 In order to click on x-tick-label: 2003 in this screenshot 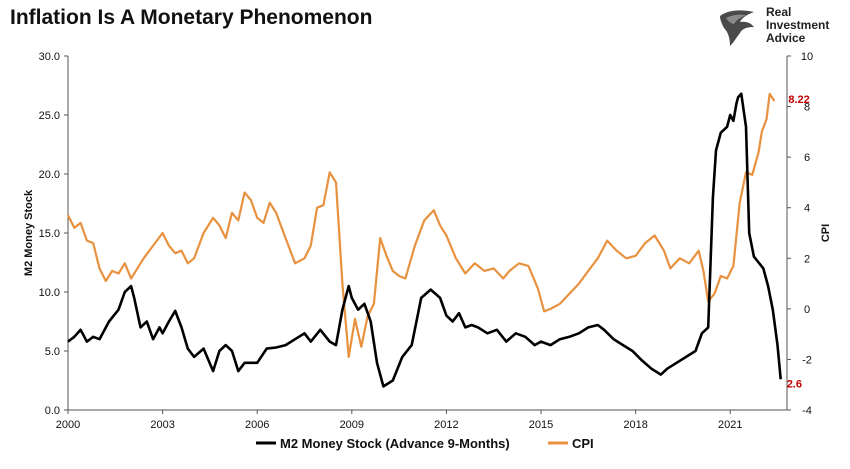, I will do `click(162, 425)`.